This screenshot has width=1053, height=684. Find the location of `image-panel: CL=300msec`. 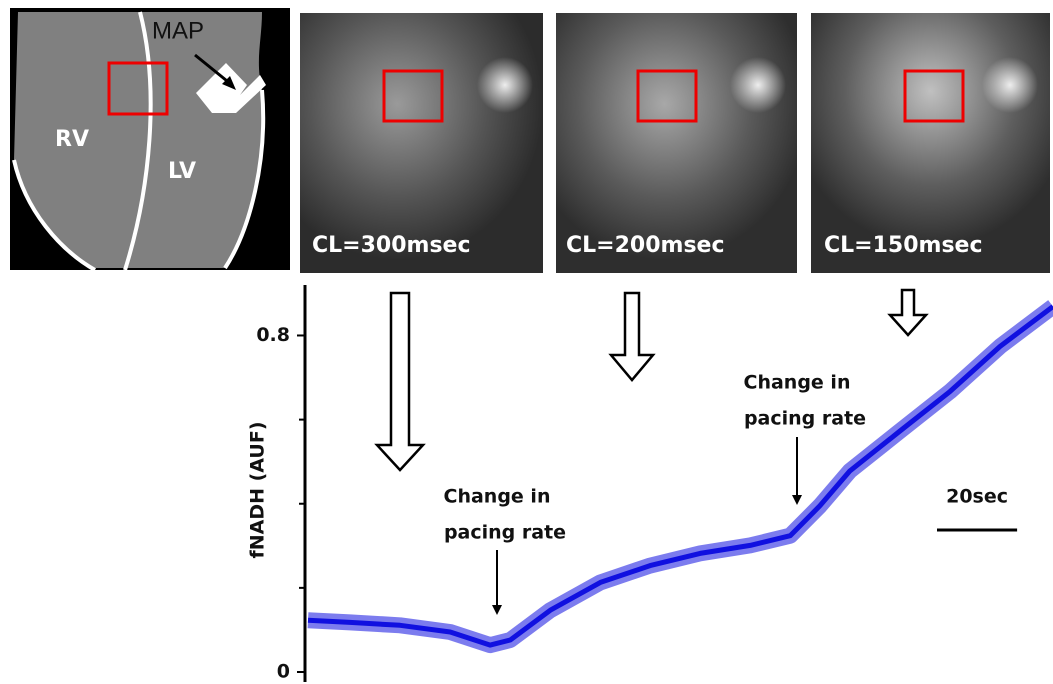

image-panel: CL=300msec is located at coordinates (421, 143).